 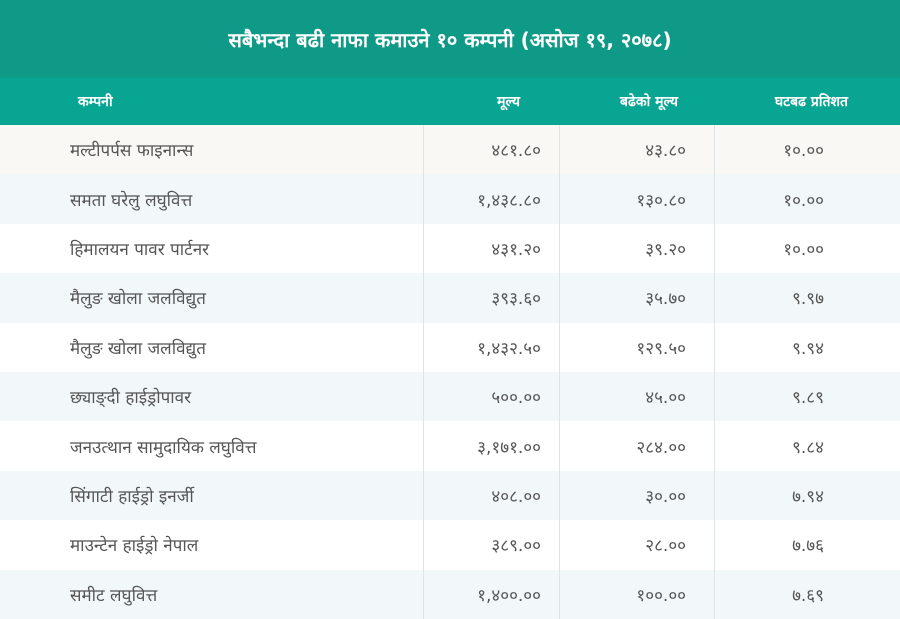 What do you see at coordinates (636, 298) in the screenshot?
I see `increase-cell: ३५.७०` at bounding box center [636, 298].